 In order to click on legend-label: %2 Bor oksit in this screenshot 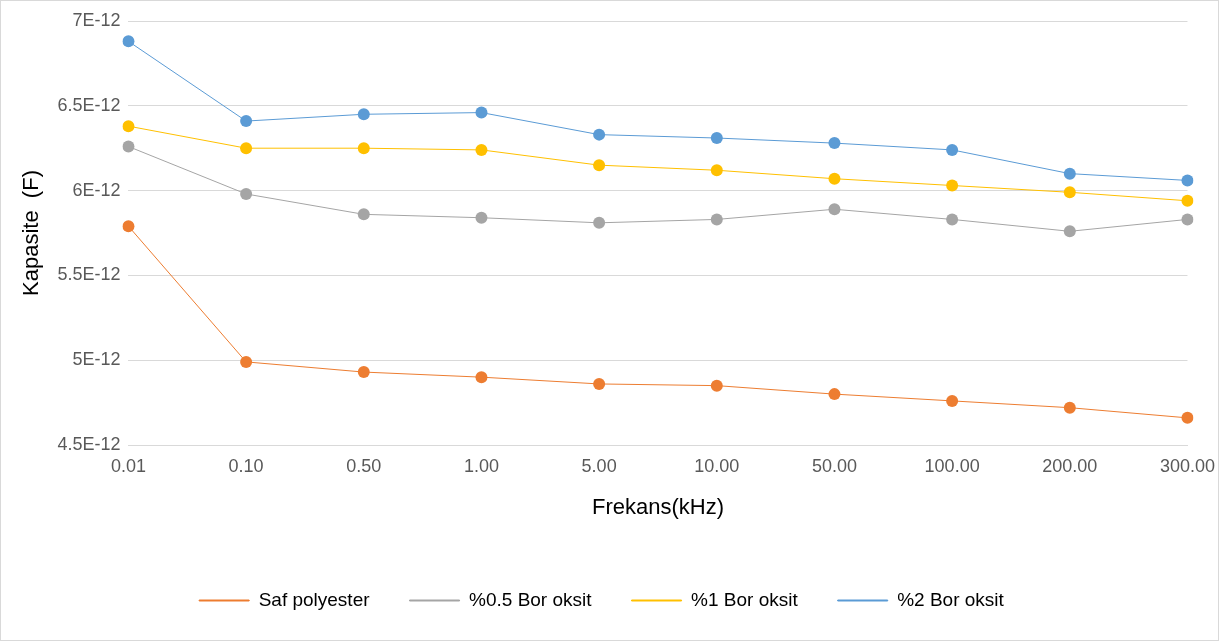, I will do `click(951, 599)`.